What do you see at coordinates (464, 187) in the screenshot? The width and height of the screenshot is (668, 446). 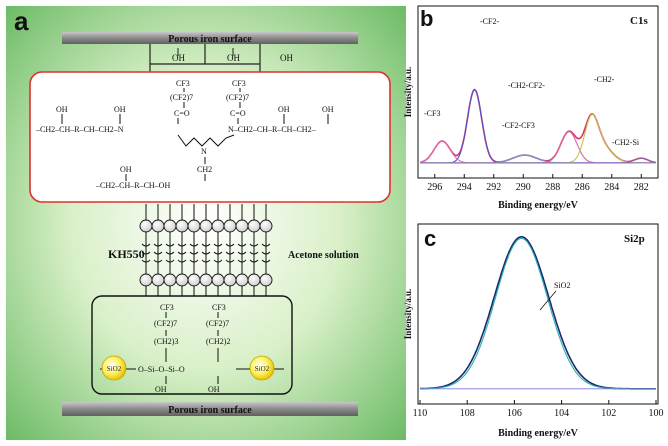 I see `panel-b-x-tick-label: 294` at bounding box center [464, 187].